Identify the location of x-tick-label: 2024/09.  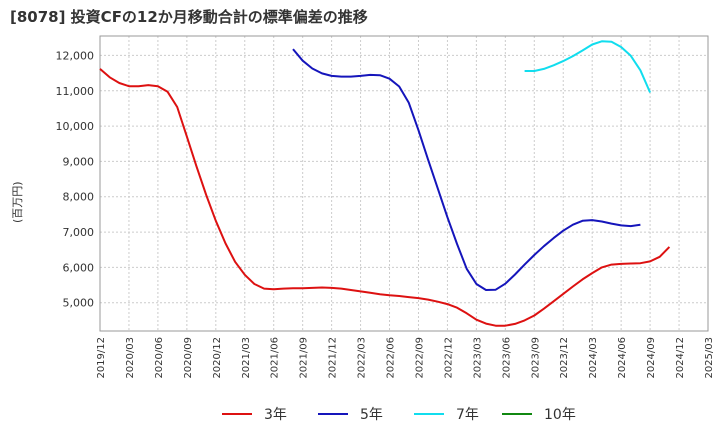
(651, 358).